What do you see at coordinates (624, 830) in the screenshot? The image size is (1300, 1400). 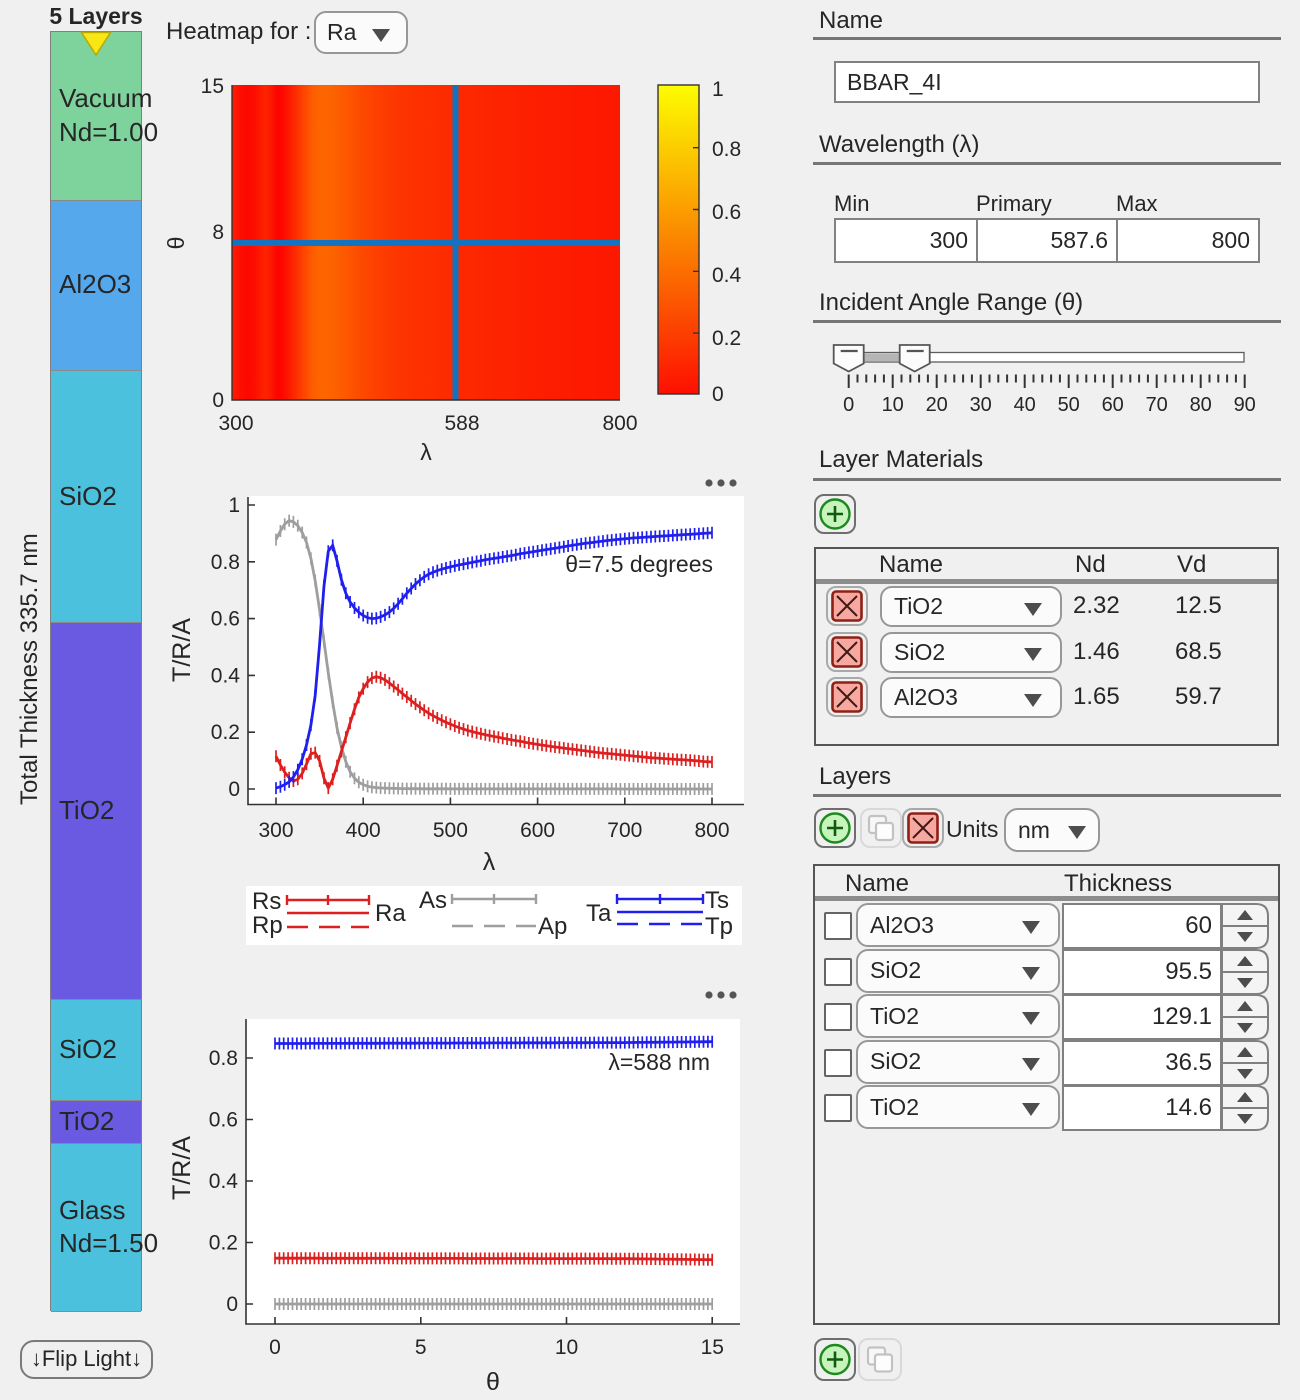 I see `svg-text: 700` at bounding box center [624, 830].